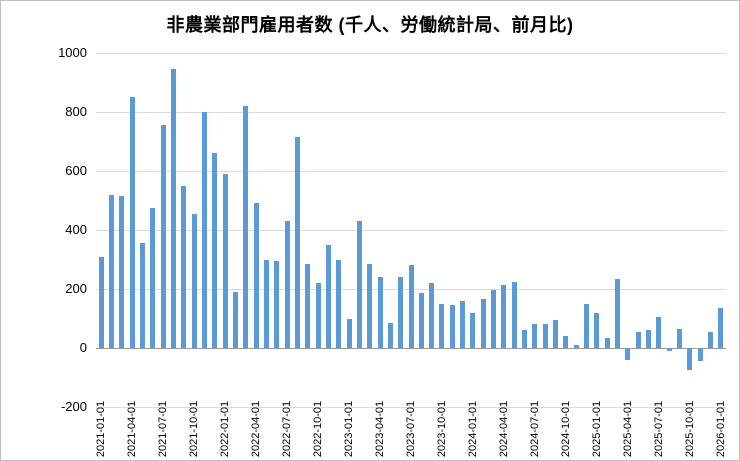 This screenshot has width=740, height=461. Describe the element at coordinates (225, 429) in the screenshot. I see `x-tick-label: 2022-01-01` at that location.